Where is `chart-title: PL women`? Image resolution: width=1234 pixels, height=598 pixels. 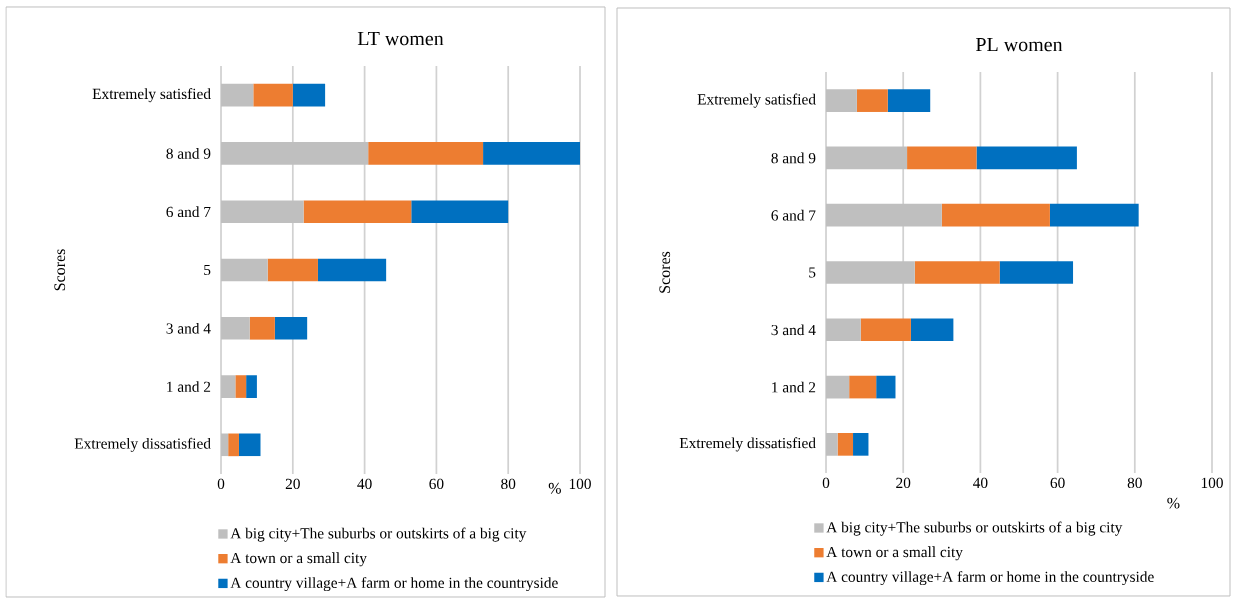
chart-title: PL women is located at coordinates (1019, 45).